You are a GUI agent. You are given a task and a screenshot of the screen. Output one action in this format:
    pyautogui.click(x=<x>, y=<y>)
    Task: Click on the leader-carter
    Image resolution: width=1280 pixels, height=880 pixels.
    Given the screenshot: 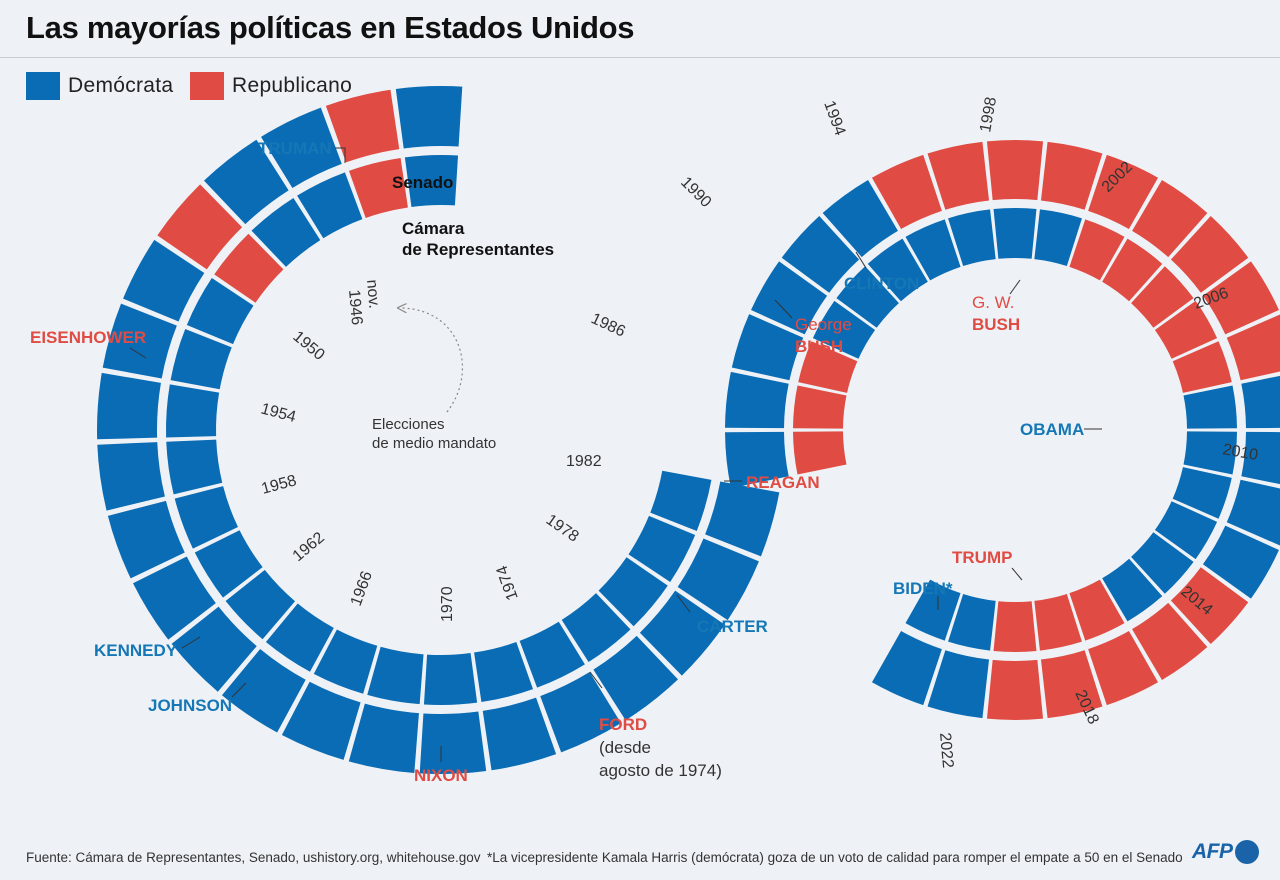 What is the action you would take?
    pyautogui.click(x=683, y=603)
    